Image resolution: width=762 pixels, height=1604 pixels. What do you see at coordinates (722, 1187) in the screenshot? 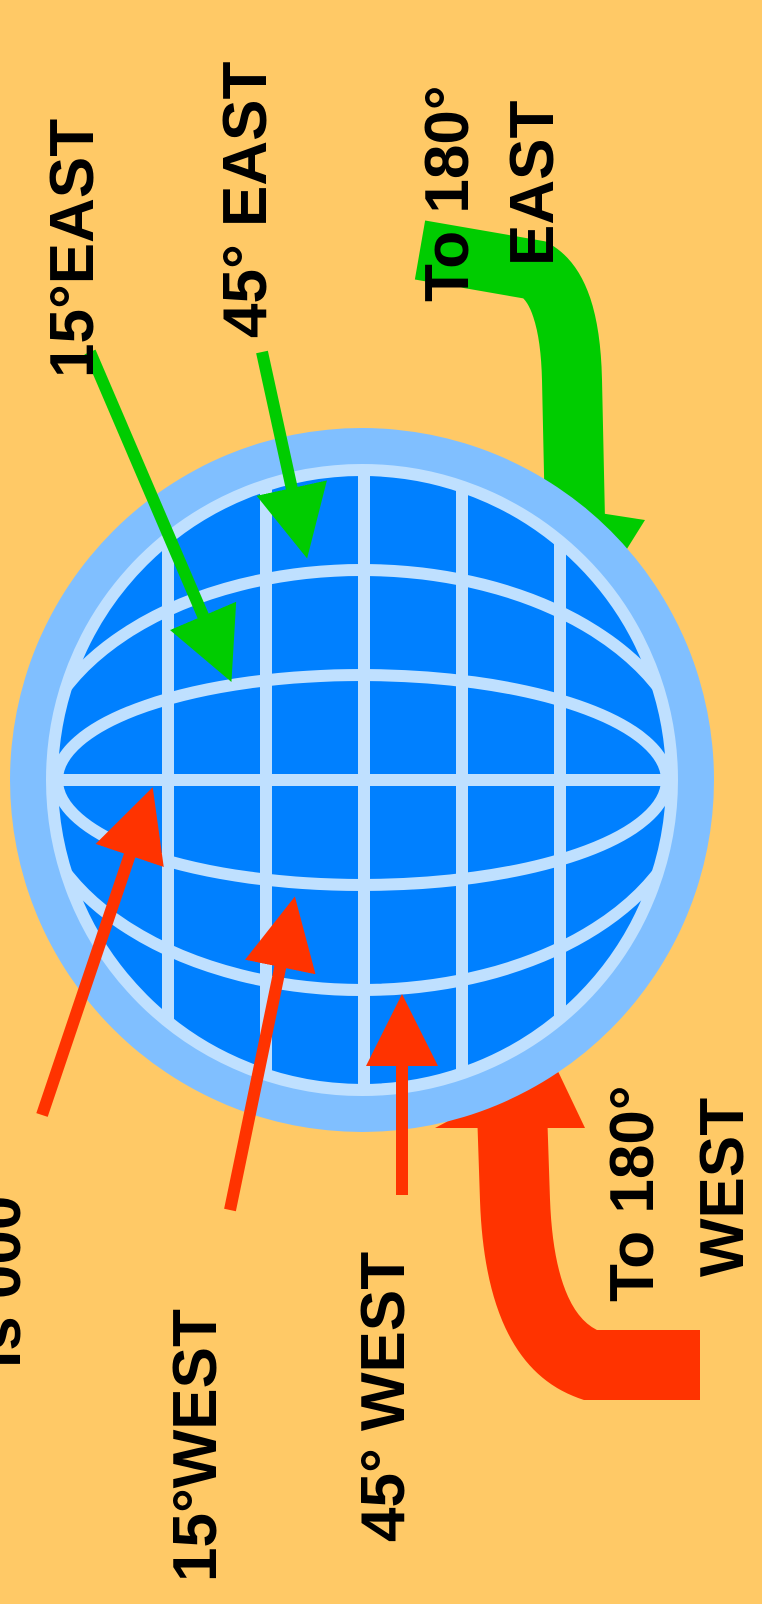
I see `label: WEST` at bounding box center [722, 1187].